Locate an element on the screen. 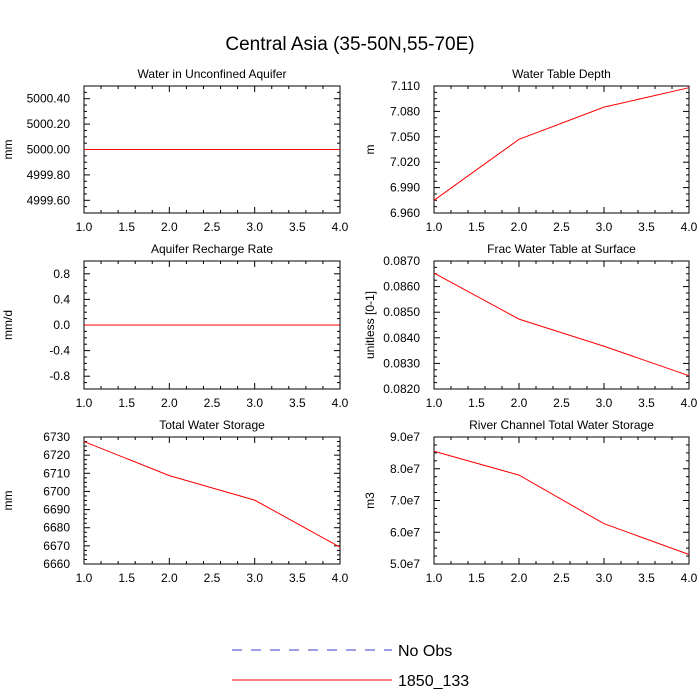 The width and height of the screenshot is (700, 700). y-tick-label: 6720 is located at coordinates (56, 455).